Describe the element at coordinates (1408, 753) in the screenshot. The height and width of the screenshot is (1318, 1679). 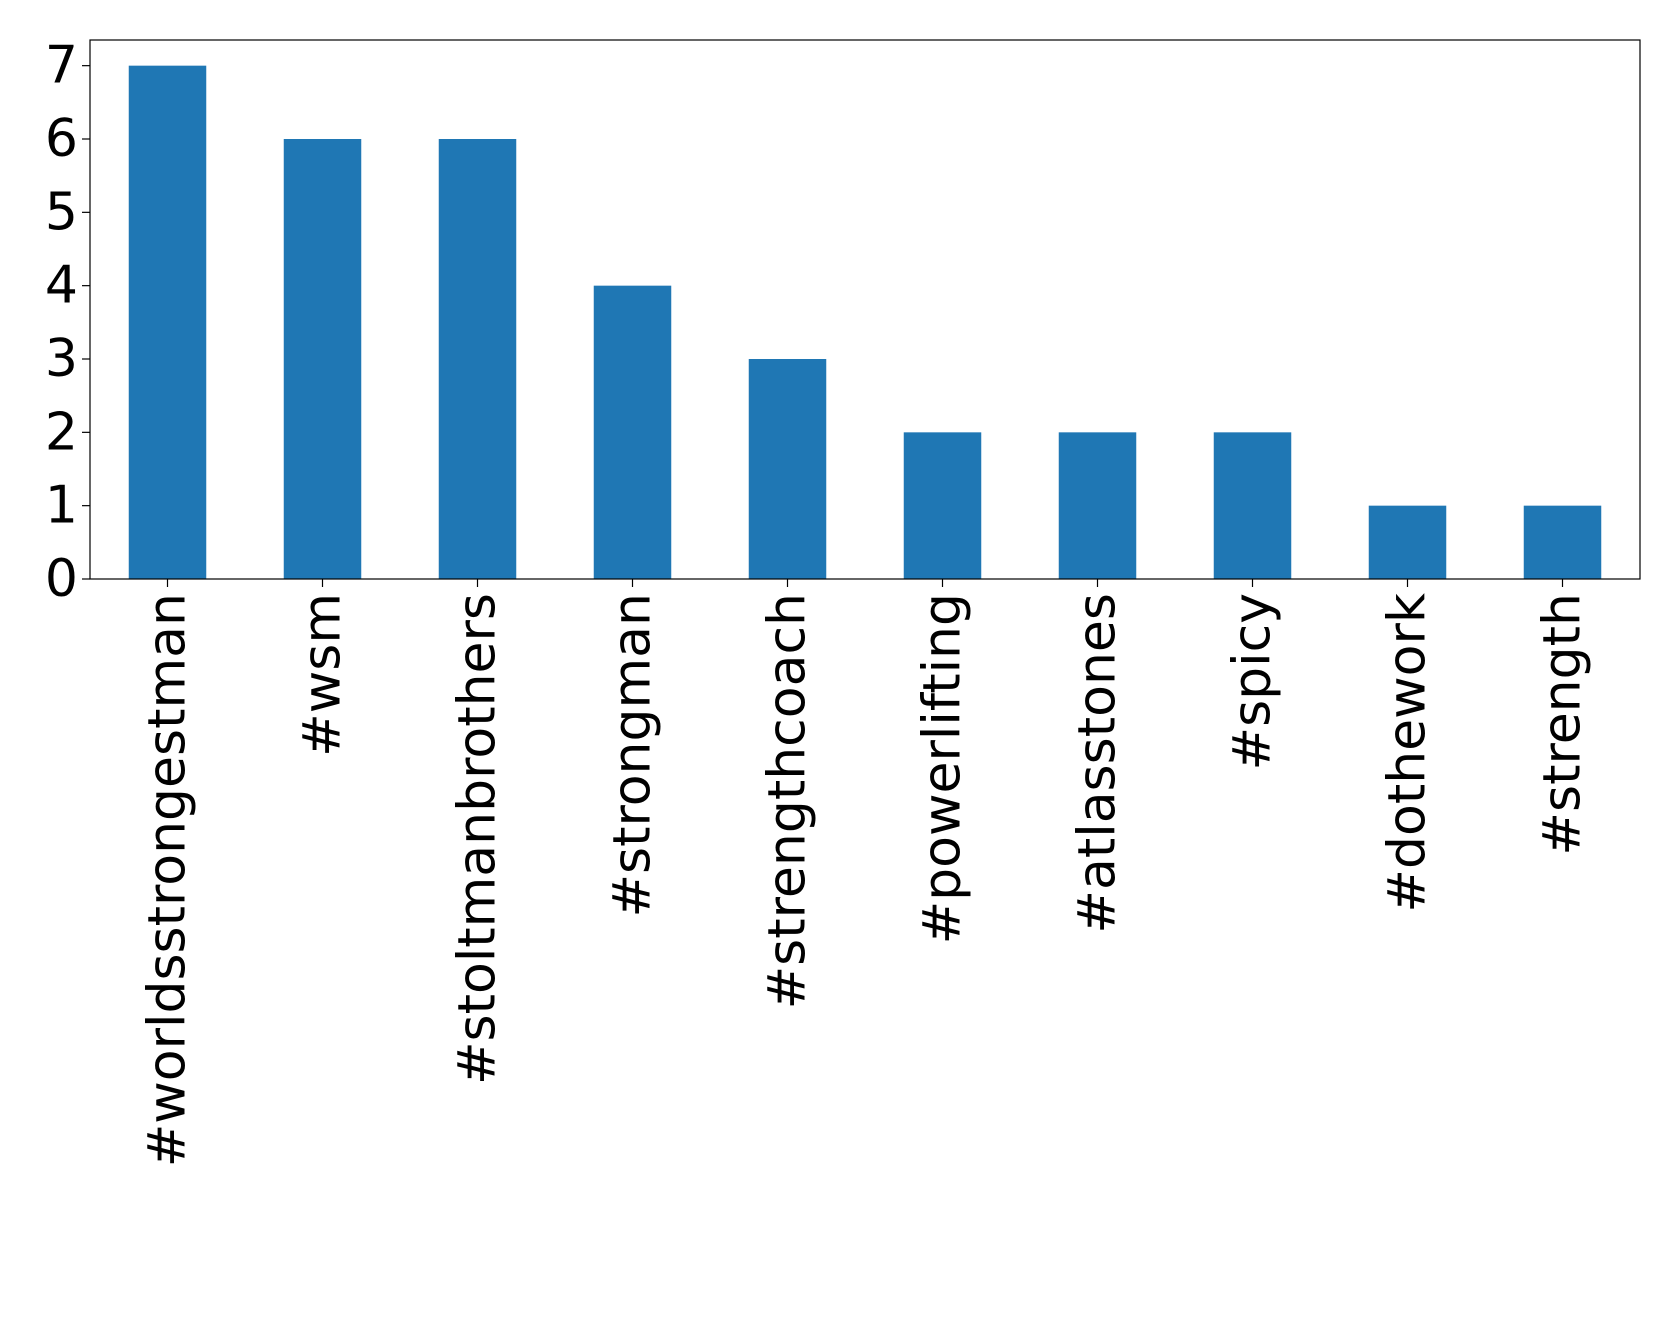
I see `x-tick-label: #dothework` at that location.